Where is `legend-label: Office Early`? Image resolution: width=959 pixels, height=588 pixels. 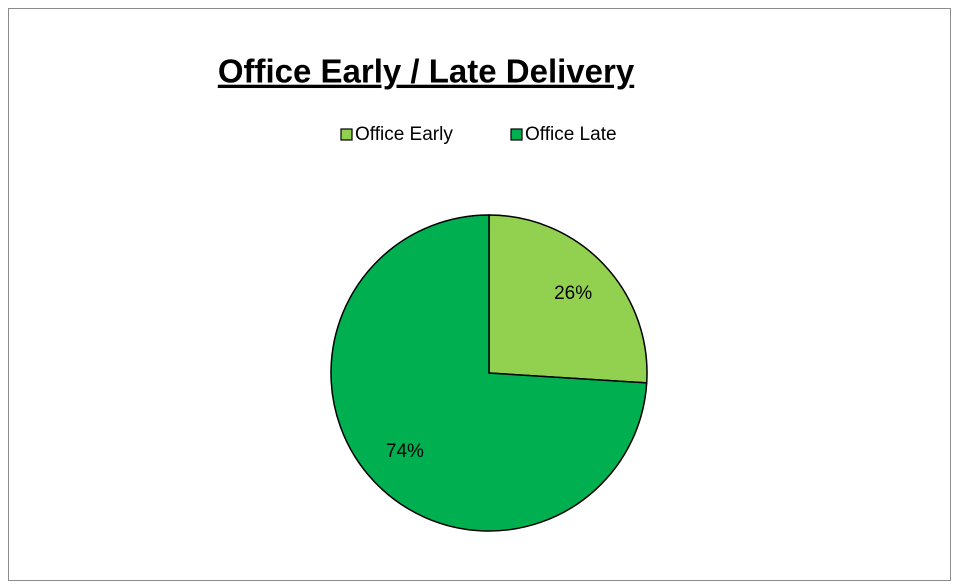
legend-label: Office Early is located at coordinates (404, 134).